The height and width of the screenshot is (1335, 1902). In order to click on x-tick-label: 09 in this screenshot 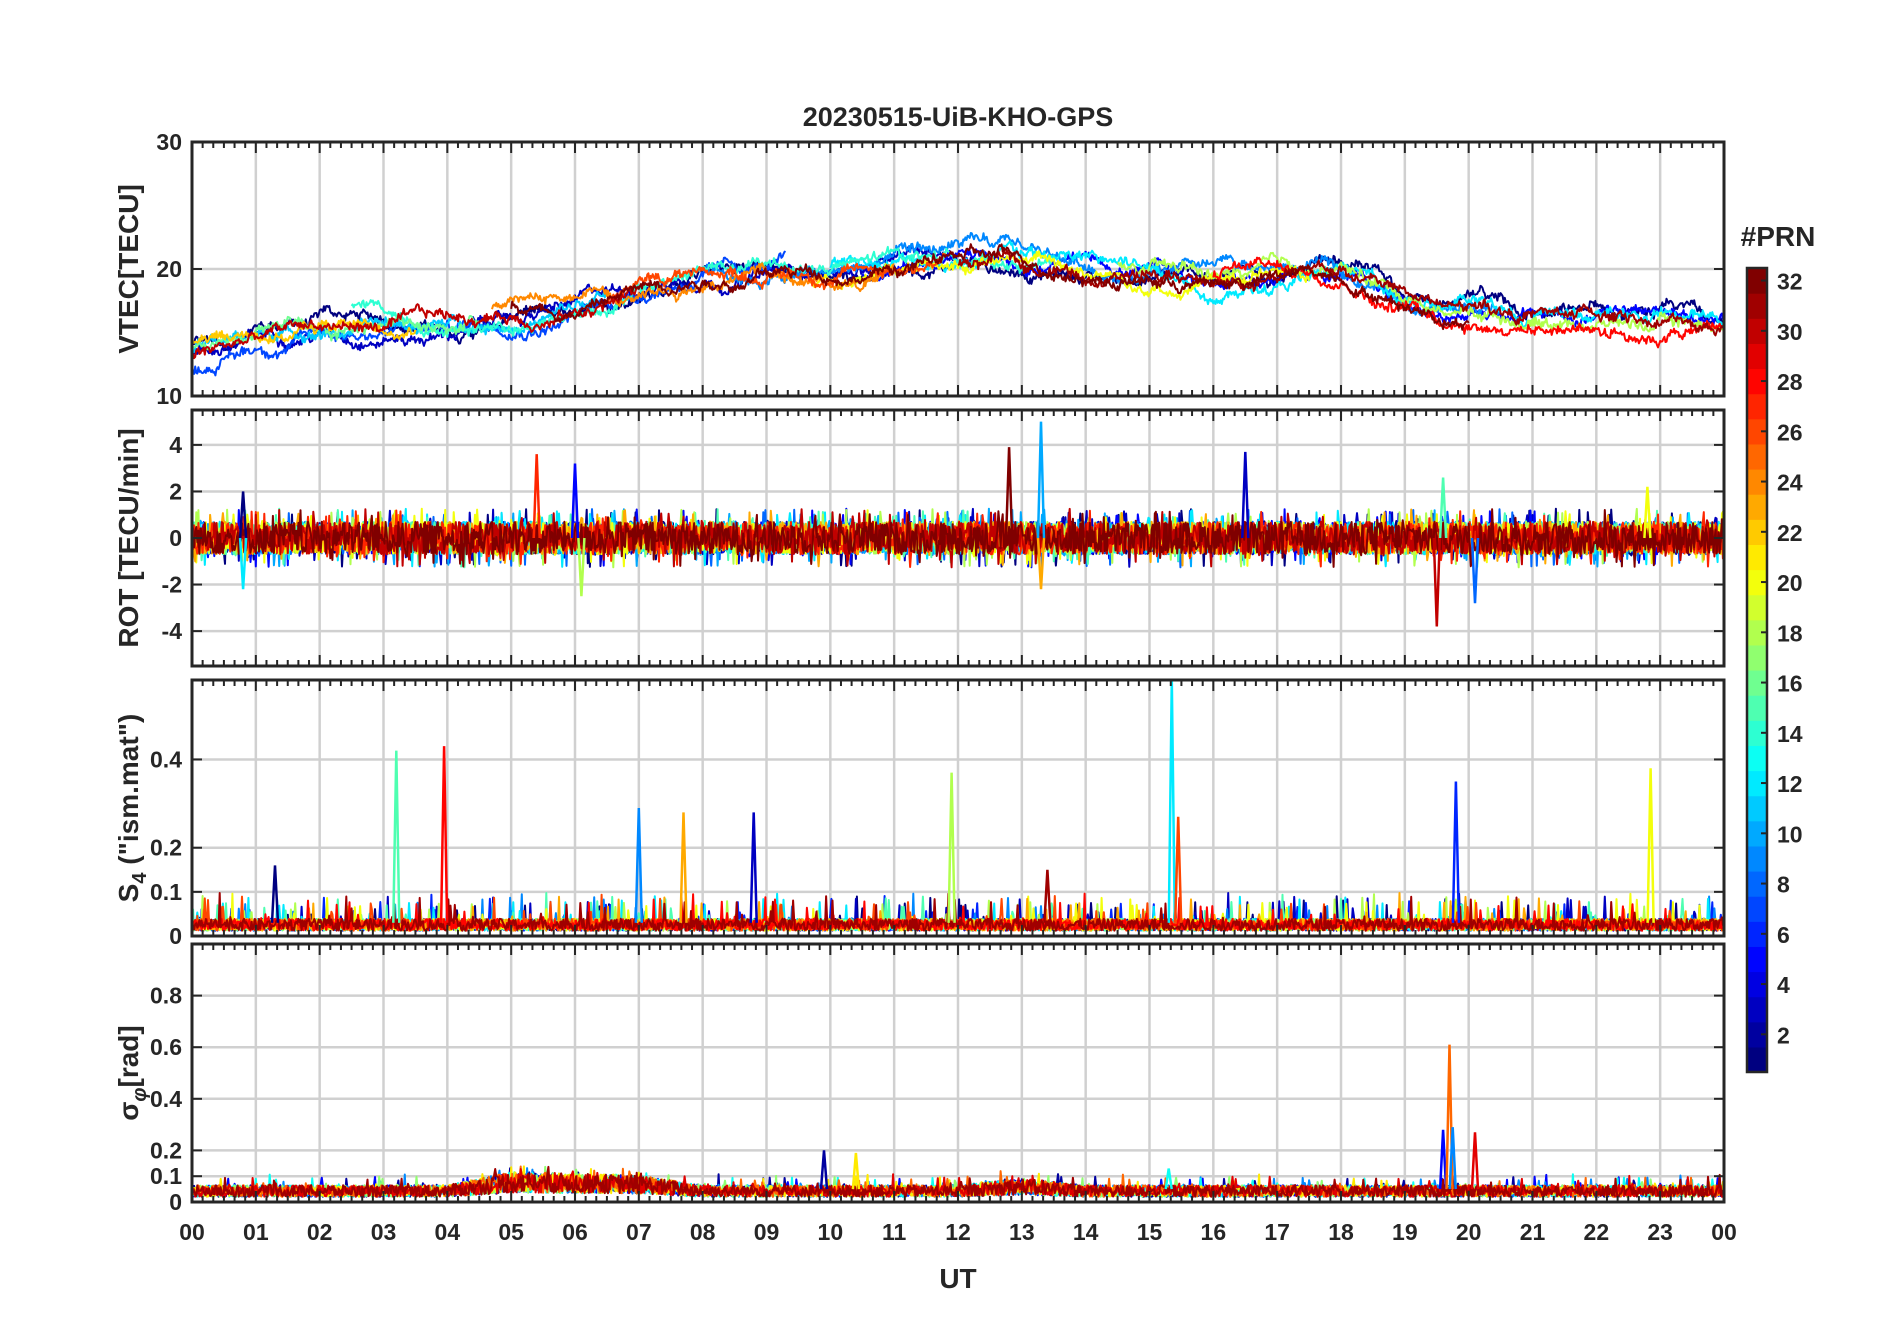, I will do `click(767, 1232)`.